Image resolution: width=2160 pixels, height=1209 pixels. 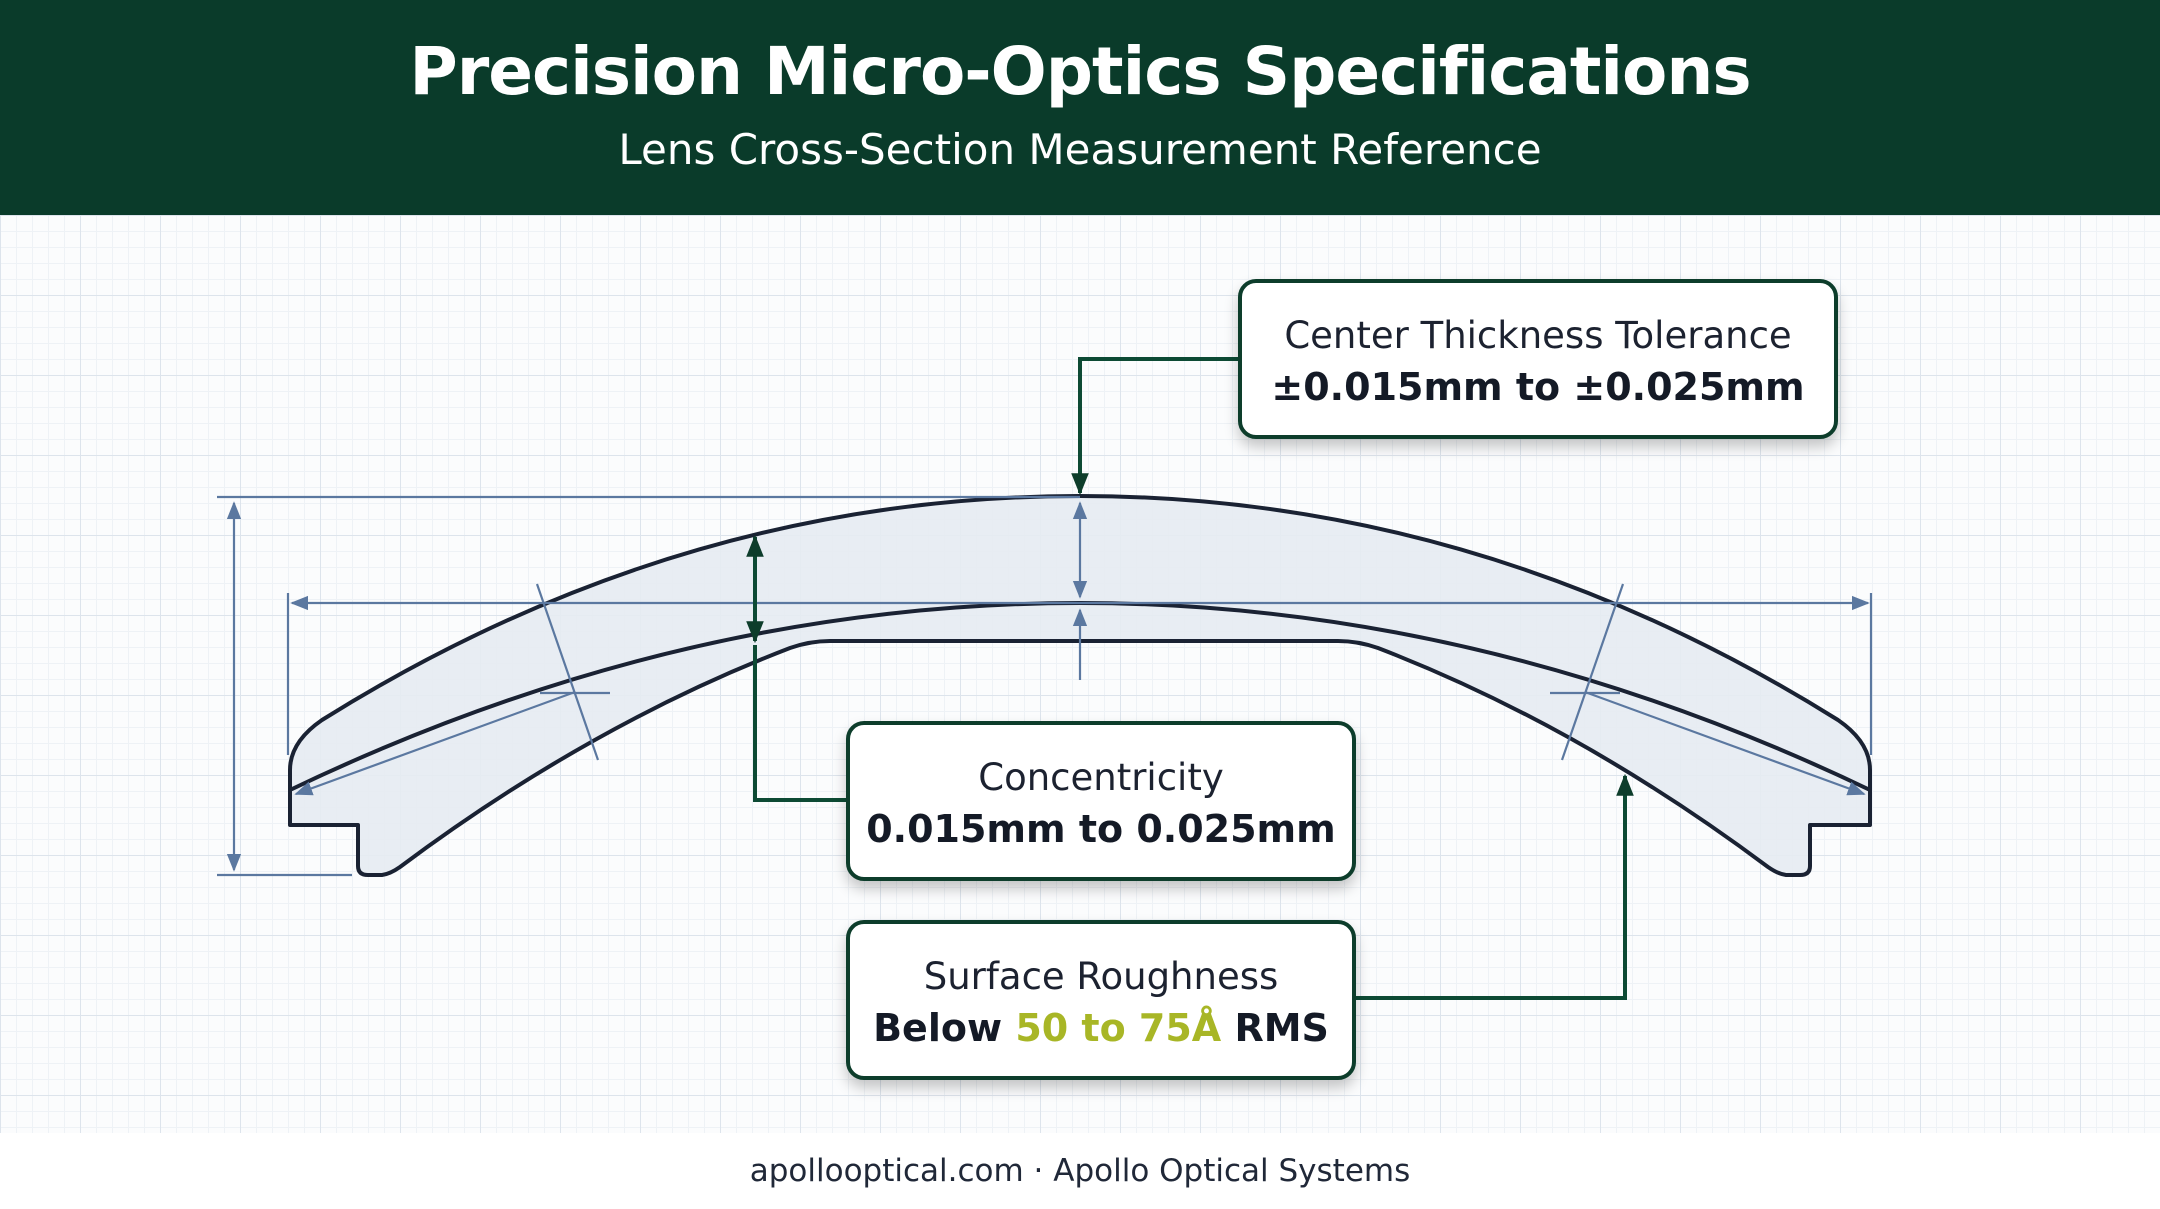 What do you see at coordinates (567, 672) in the screenshot?
I see `left-tick-a` at bounding box center [567, 672].